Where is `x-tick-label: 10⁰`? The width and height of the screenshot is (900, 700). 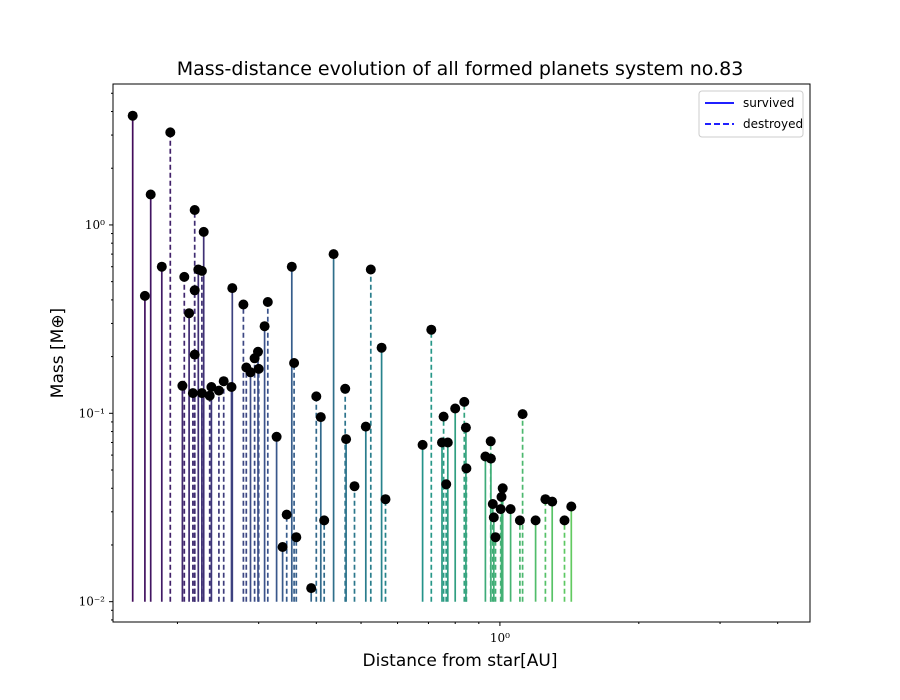 x-tick-label: 10⁰ is located at coordinates (500, 638).